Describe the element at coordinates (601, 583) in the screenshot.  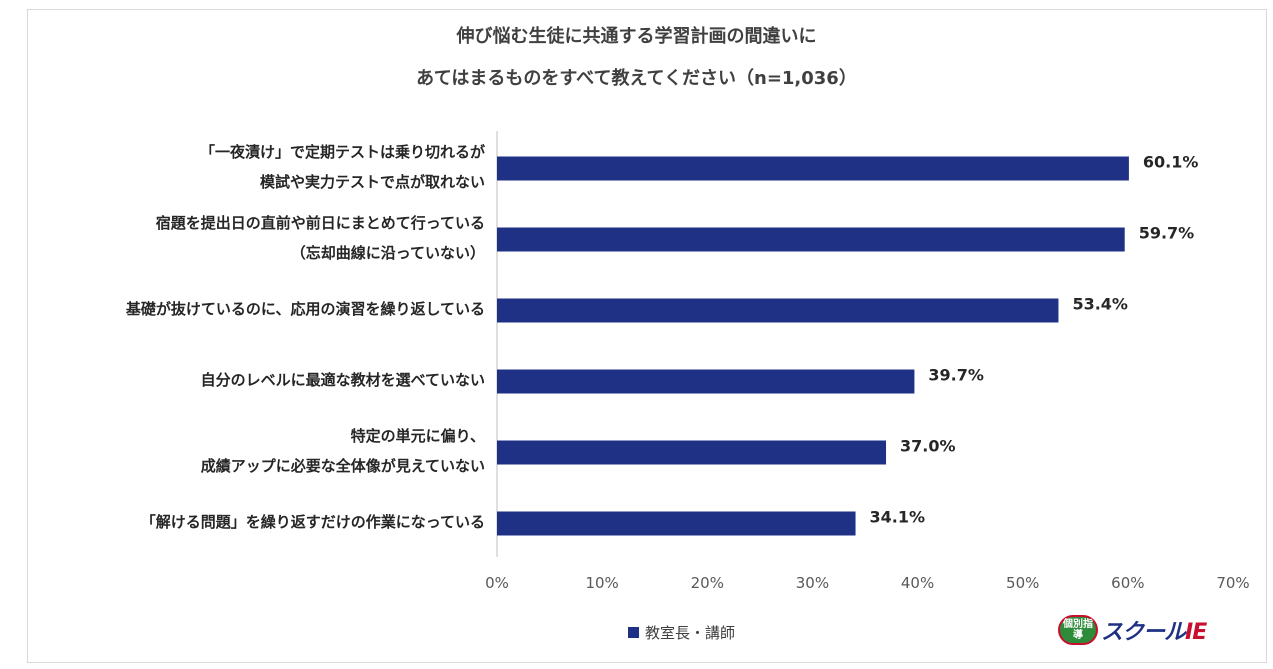
I see `x-tick-label: 10%` at that location.